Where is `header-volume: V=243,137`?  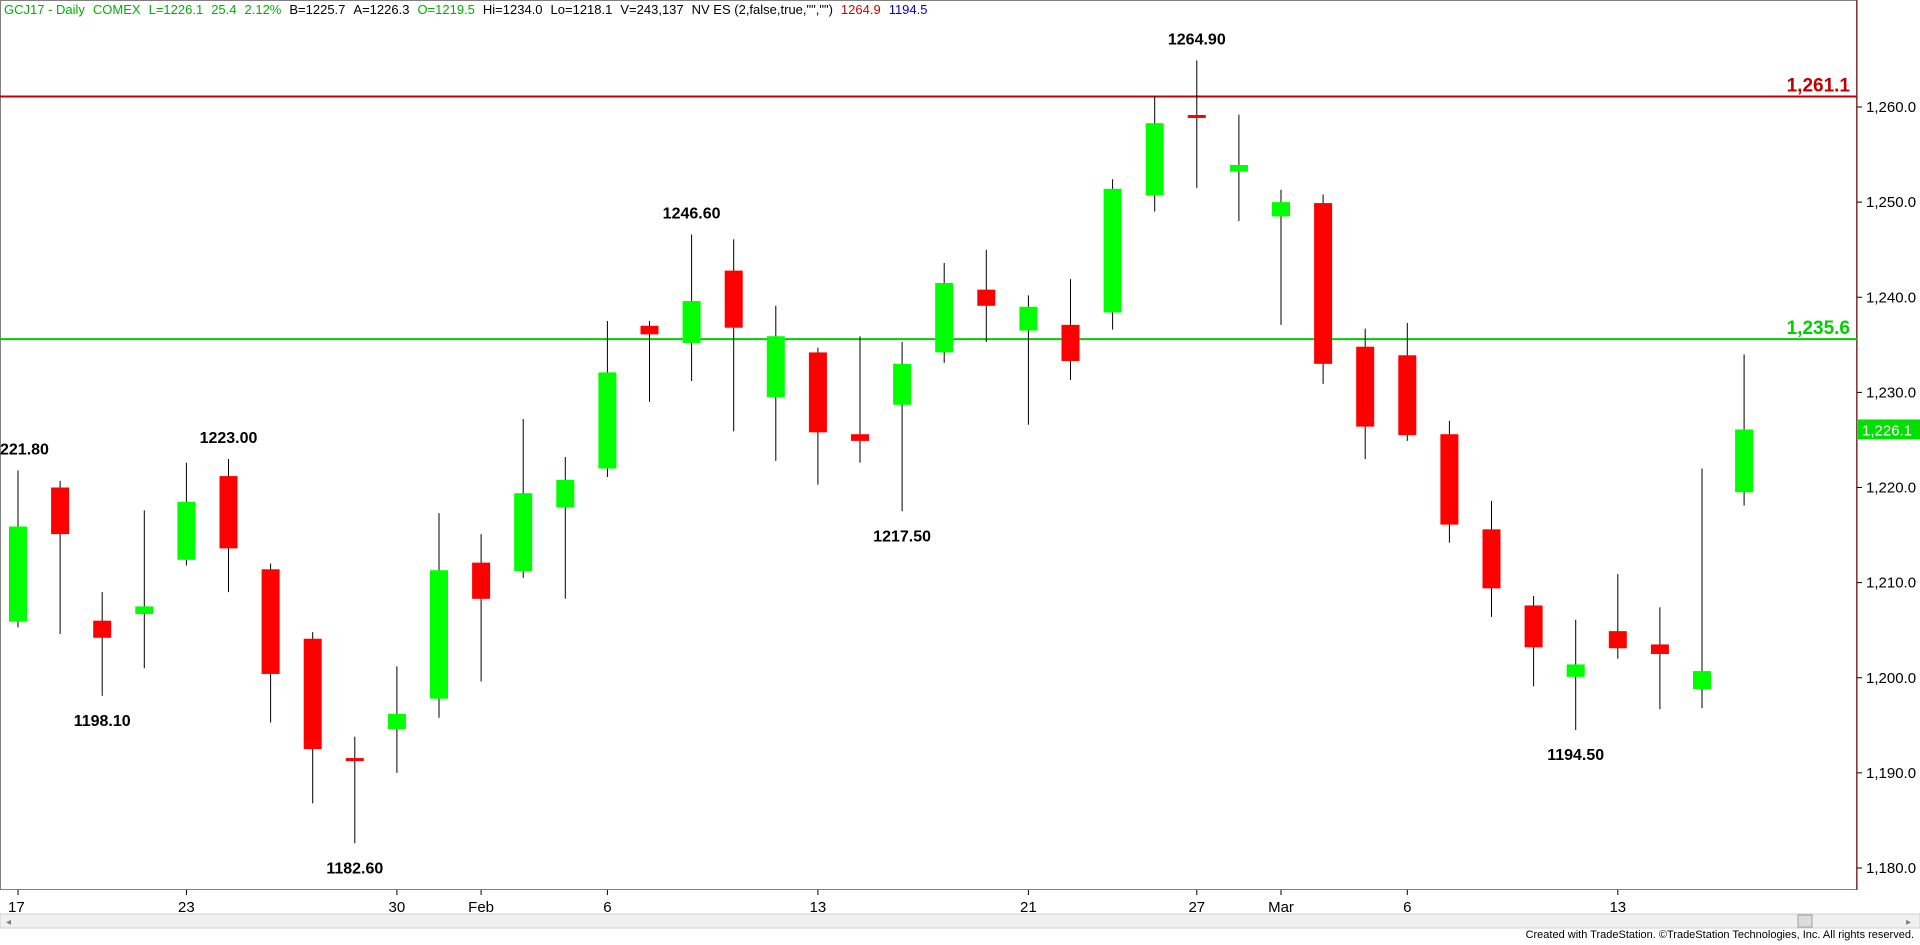 header-volume: V=243,137 is located at coordinates (652, 9).